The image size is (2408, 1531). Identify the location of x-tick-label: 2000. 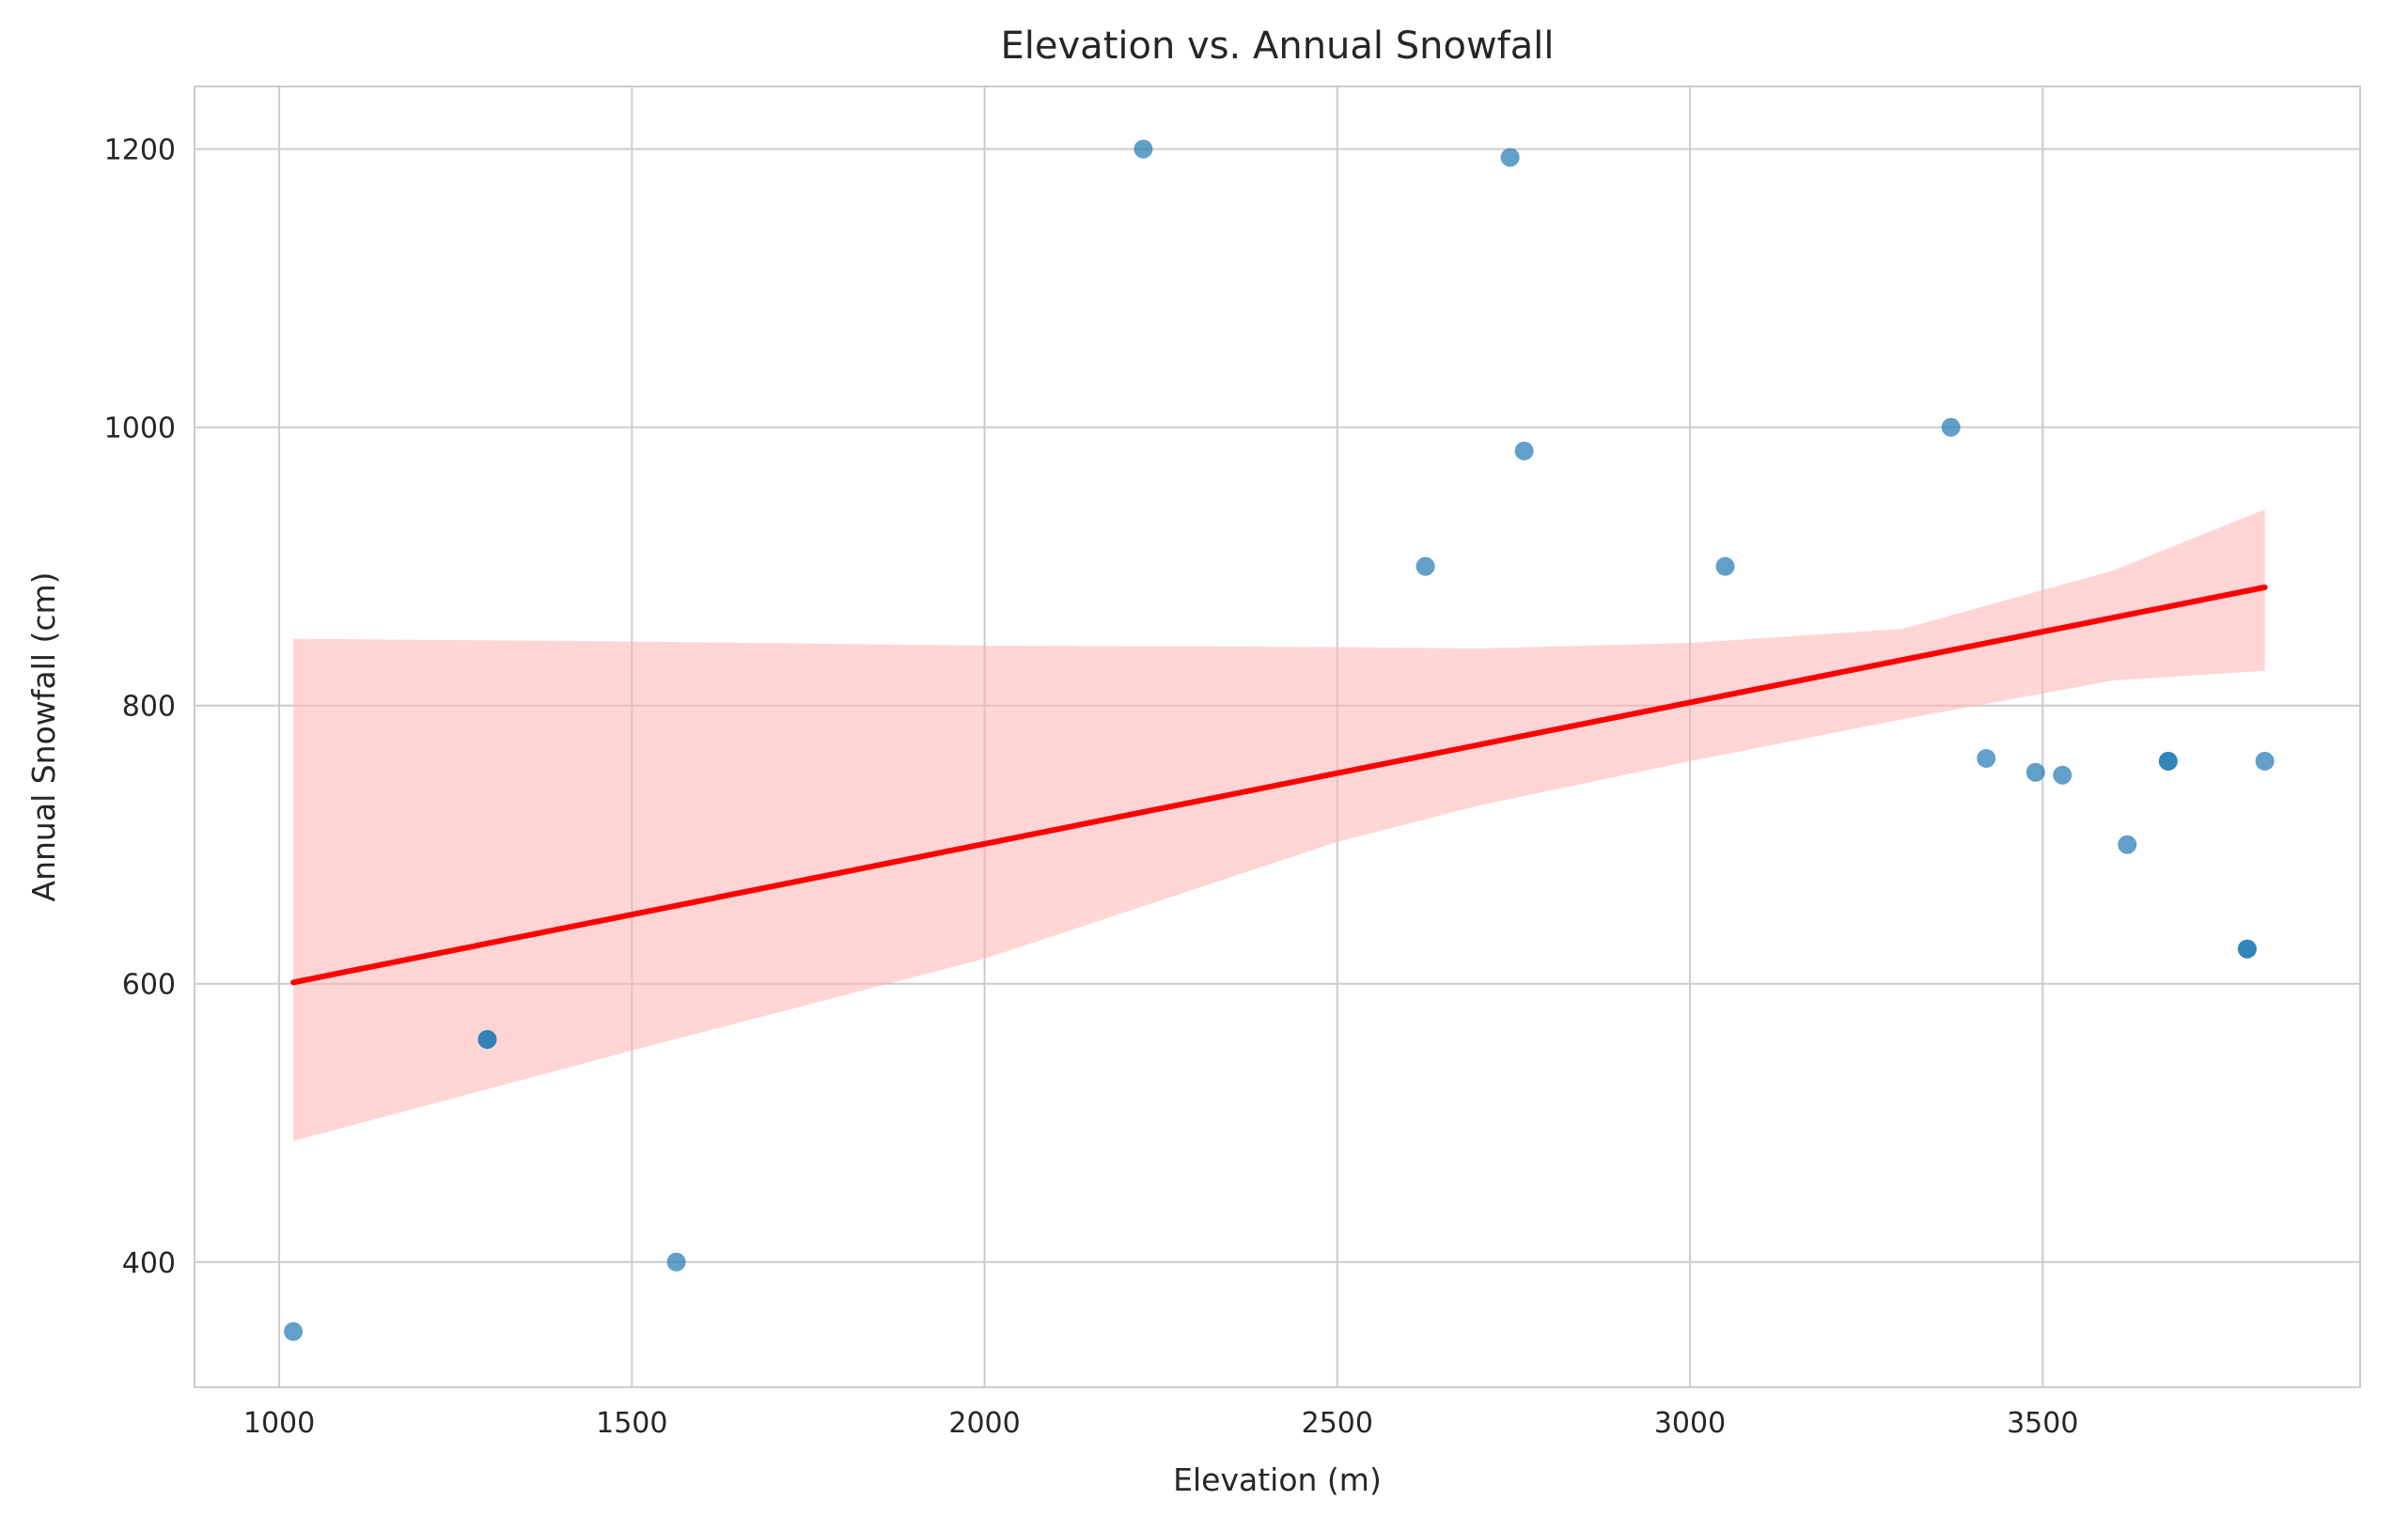
(984, 1424).